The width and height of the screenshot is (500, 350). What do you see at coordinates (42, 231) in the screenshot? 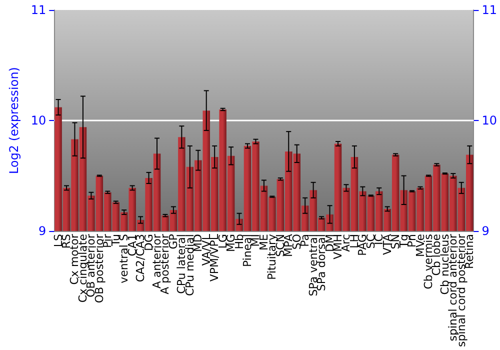
I see `y-tick-label: 9` at bounding box center [42, 231].